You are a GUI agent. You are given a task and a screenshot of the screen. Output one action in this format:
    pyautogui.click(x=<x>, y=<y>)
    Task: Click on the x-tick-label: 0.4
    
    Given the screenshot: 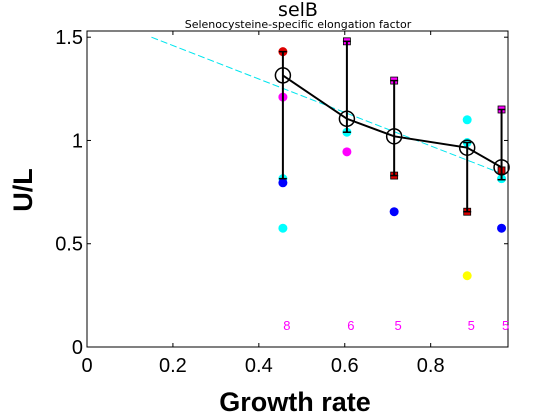 What is the action you would take?
    pyautogui.click(x=259, y=366)
    